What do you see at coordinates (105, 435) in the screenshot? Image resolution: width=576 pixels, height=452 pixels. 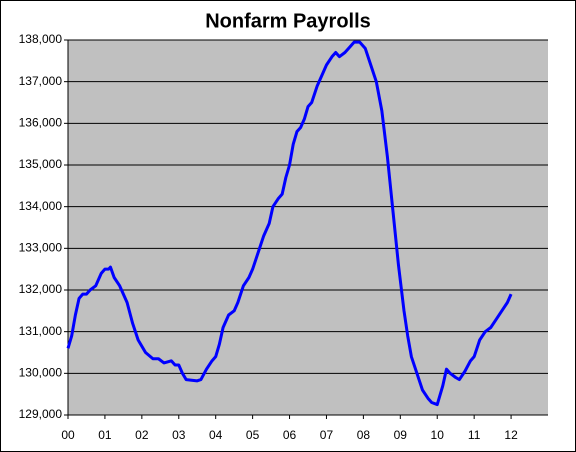 I see `x-tick-label: 01` at bounding box center [105, 435].